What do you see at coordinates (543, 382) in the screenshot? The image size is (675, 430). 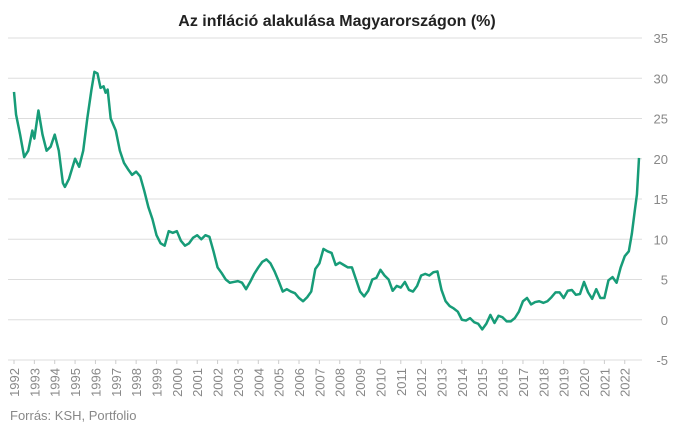 I see `x-tick-label: 2018` at bounding box center [543, 382].